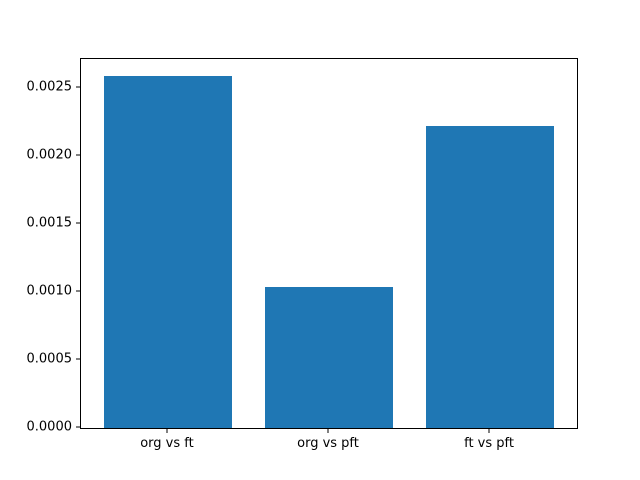 Image resolution: width=640 pixels, height=480 pixels. I want to click on bar-org-vs-ft, so click(168, 251).